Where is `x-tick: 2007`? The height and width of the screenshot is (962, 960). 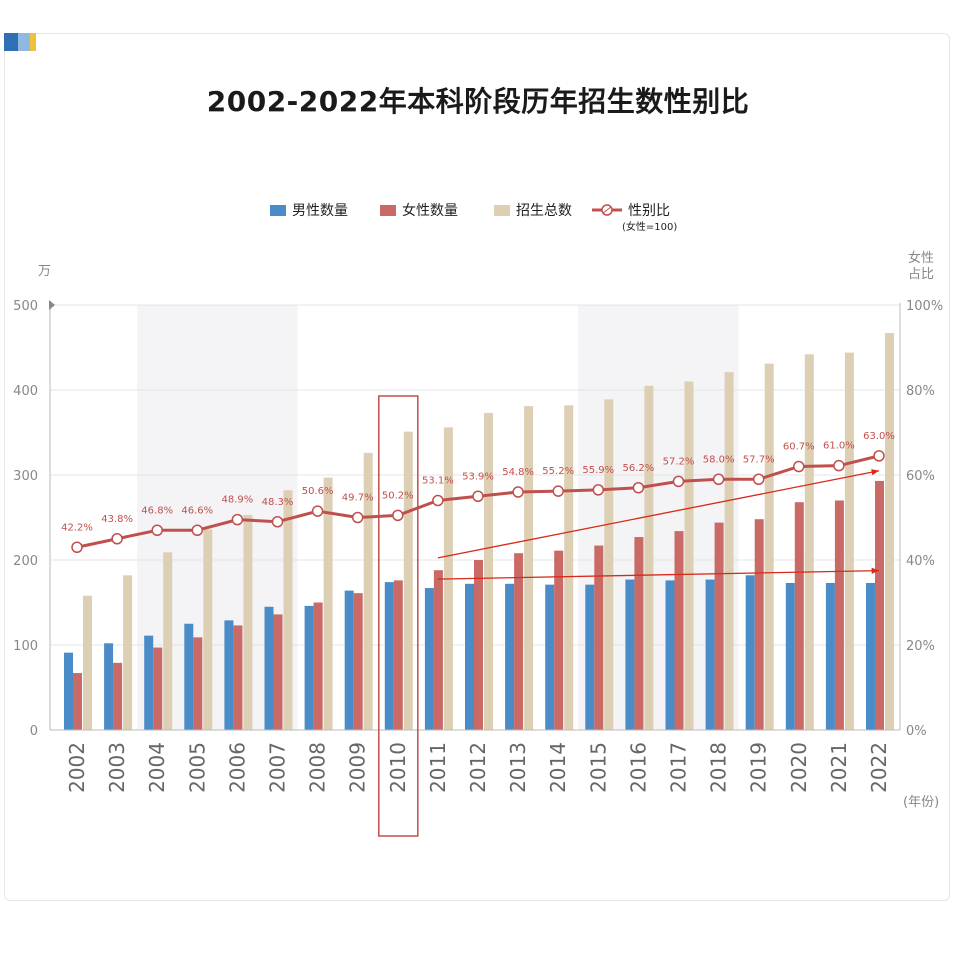
x-tick: 2007 is located at coordinates (278, 767).